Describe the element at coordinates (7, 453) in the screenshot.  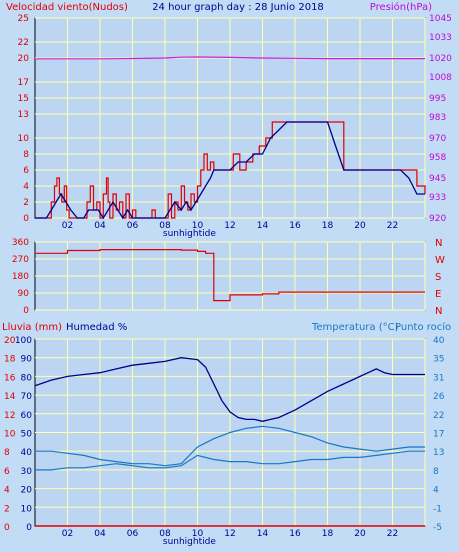
I see `rain-tick-label: 8` at that location.